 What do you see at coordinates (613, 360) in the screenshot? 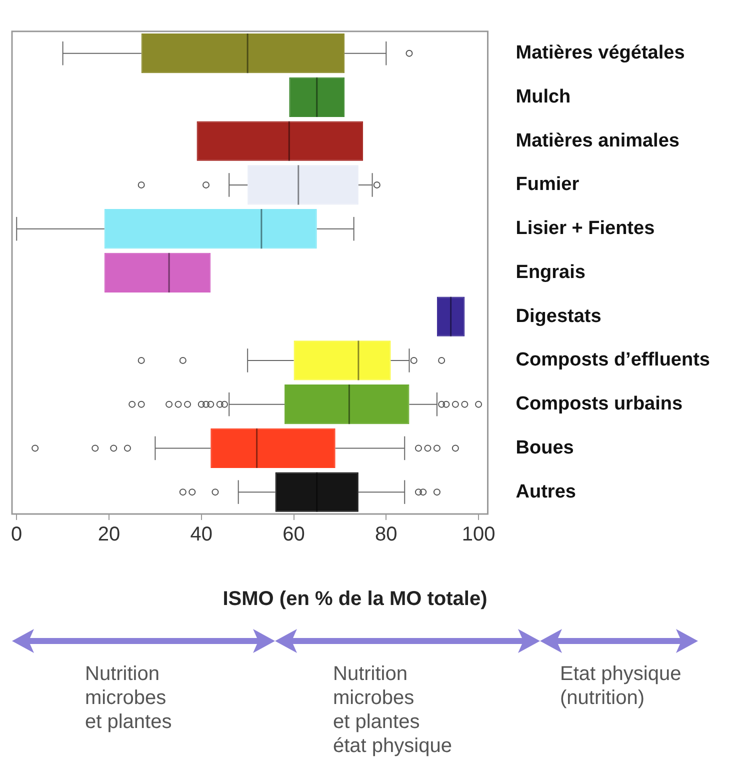
I see `y-tick-label: Composts d’effluents` at bounding box center [613, 360].